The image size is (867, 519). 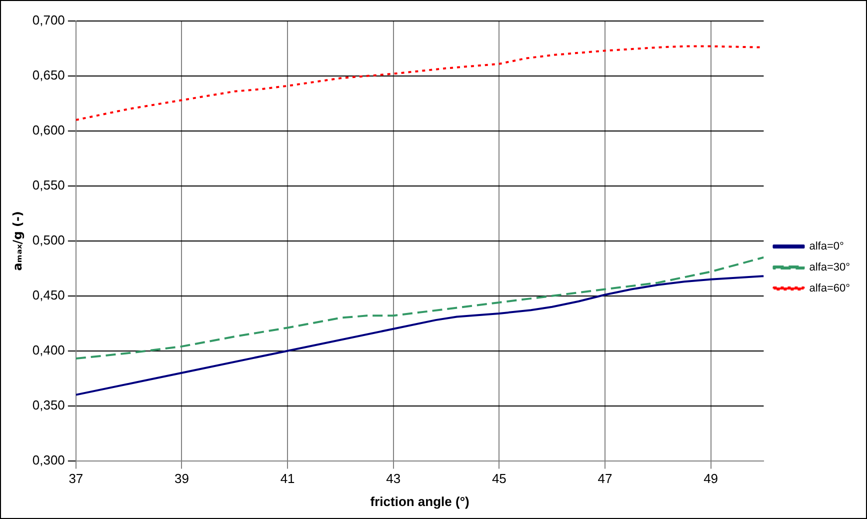 I want to click on y-tick-label: 0,500, so click(x=48, y=240).